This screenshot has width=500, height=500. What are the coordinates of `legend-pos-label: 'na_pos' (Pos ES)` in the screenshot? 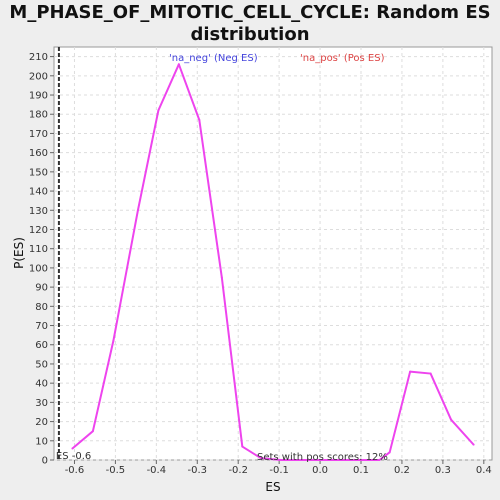 It's located at (342, 58).